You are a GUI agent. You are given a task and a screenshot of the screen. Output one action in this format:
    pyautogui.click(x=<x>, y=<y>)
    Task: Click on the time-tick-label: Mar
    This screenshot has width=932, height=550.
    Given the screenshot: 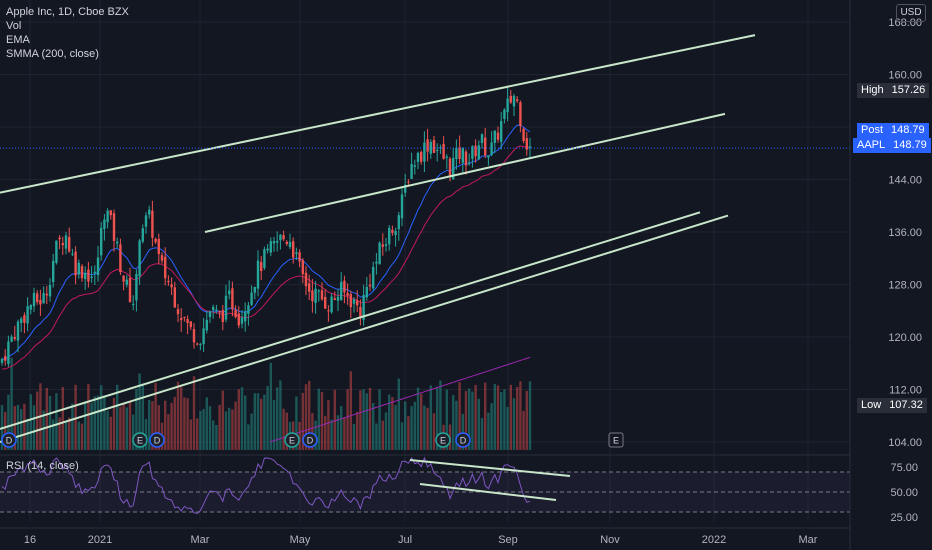 What is the action you would take?
    pyautogui.click(x=200, y=540)
    